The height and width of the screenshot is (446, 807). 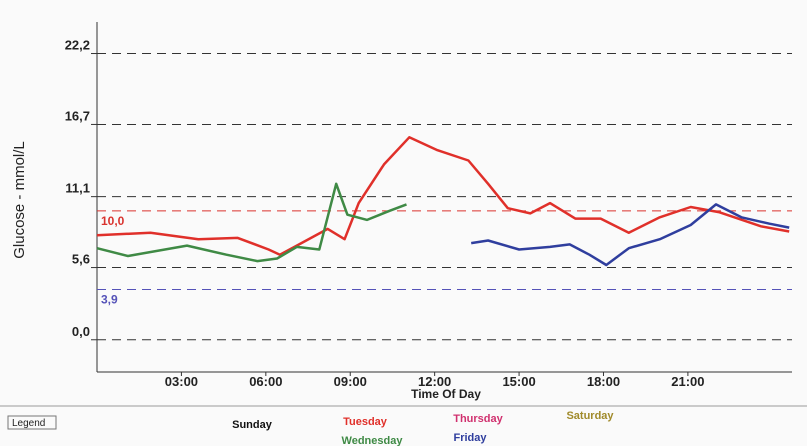 I want to click on y-tick-label: 5,6, so click(x=81, y=259).